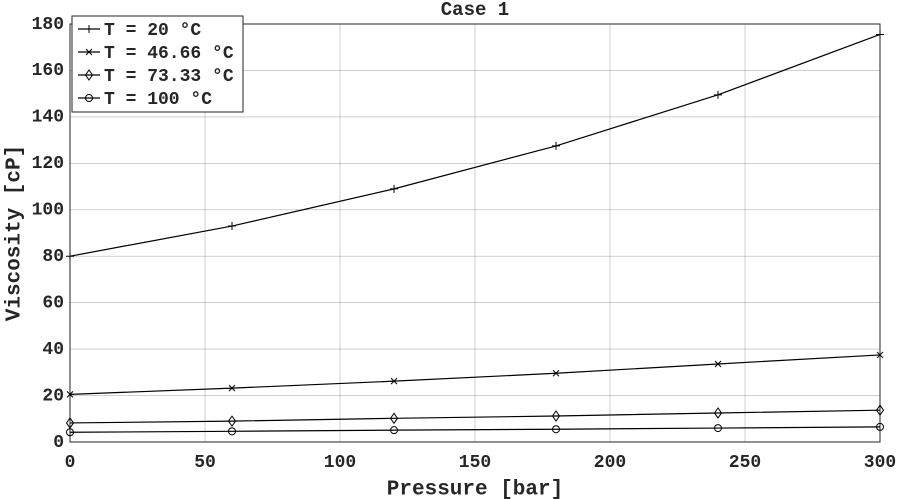  Describe the element at coordinates (48, 164) in the screenshot. I see `y-tick-label: 120` at that location.